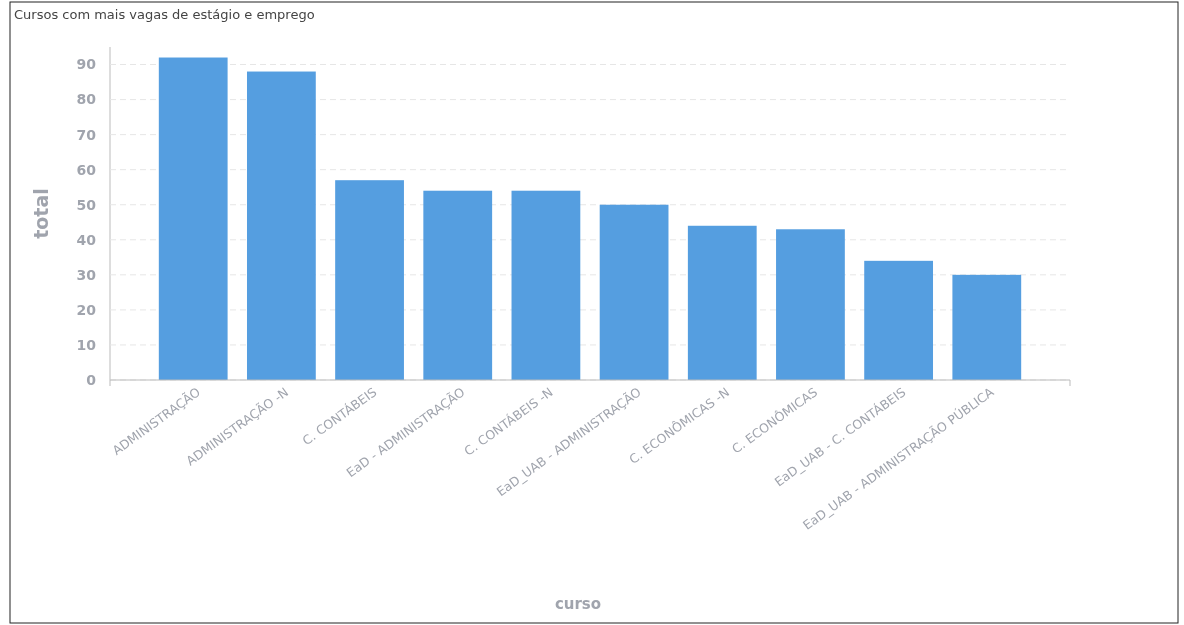 The height and width of the screenshot is (625, 1184). Describe the element at coordinates (86, 204) in the screenshot. I see `y-tick-label: 50` at that location.